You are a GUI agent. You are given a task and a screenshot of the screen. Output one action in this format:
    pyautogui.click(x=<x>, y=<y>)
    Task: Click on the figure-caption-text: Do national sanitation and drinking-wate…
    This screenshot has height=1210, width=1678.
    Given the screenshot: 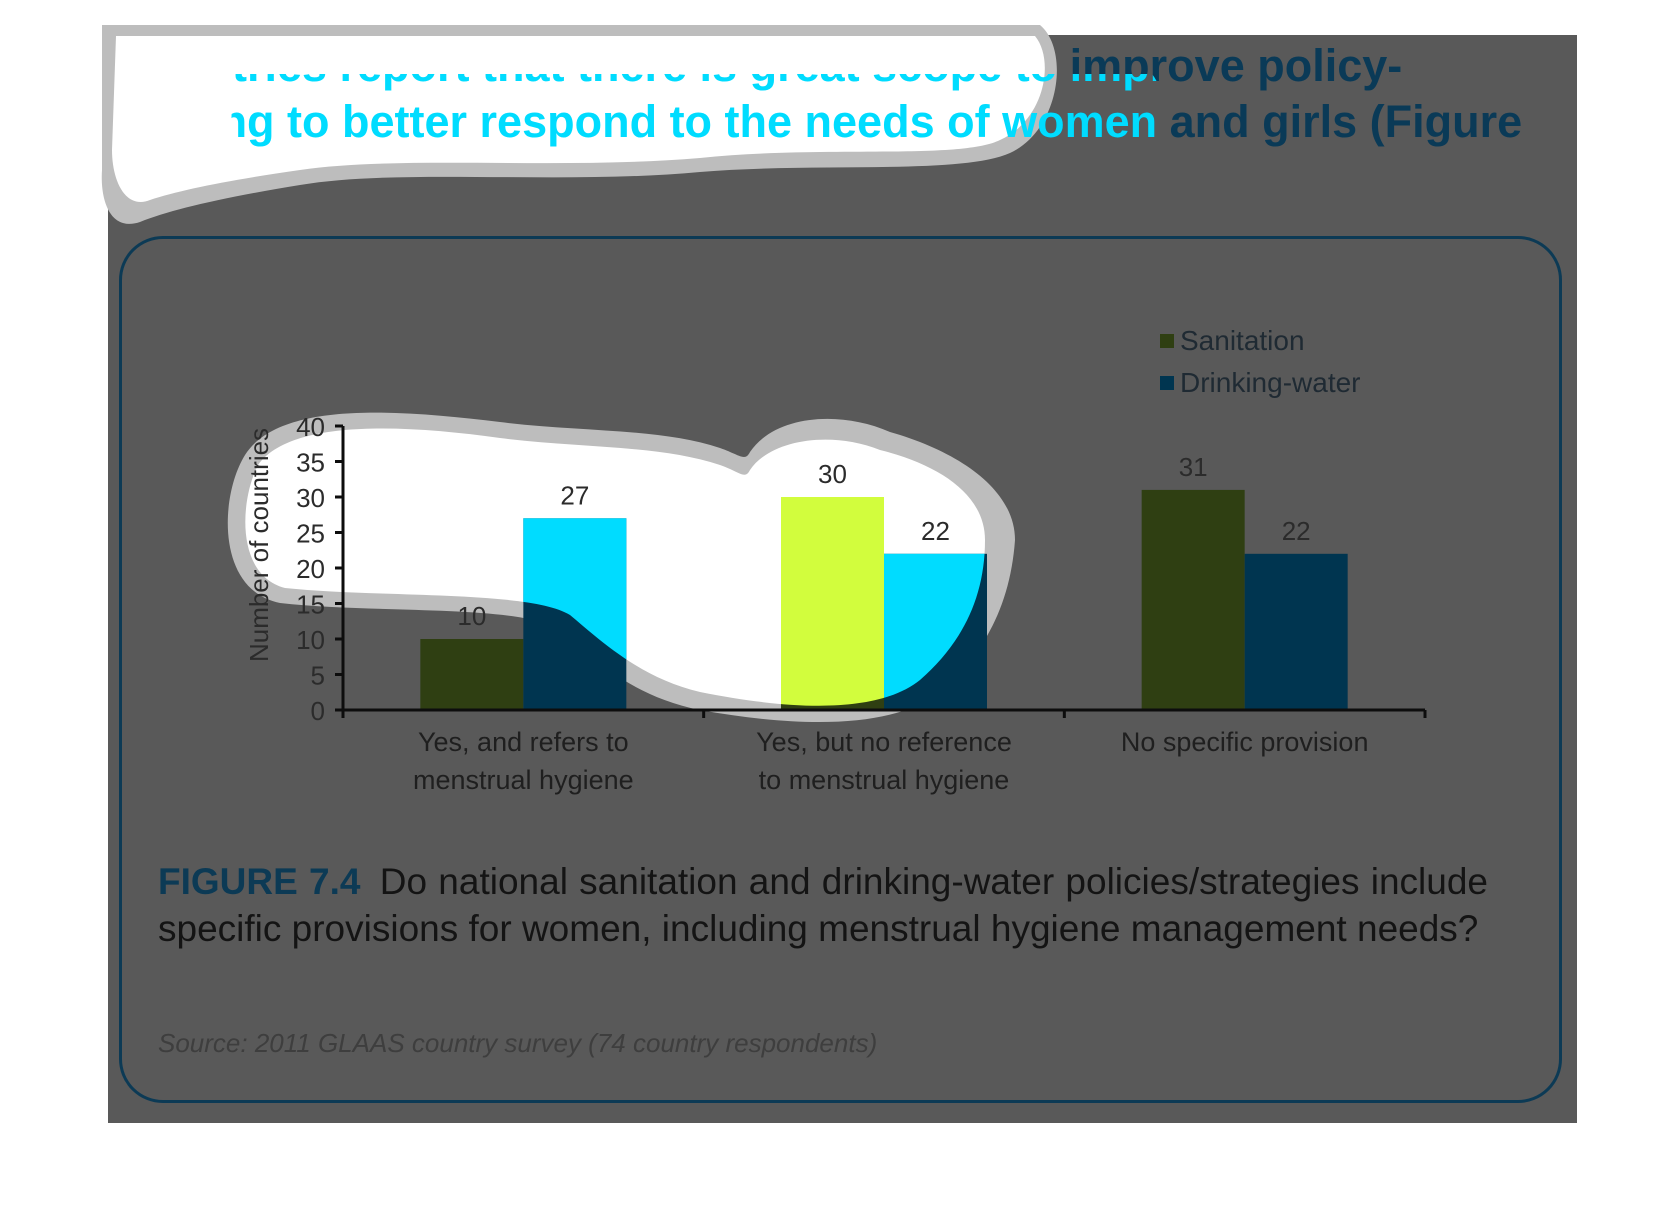 What is the action you would take?
    pyautogui.click(x=823, y=905)
    